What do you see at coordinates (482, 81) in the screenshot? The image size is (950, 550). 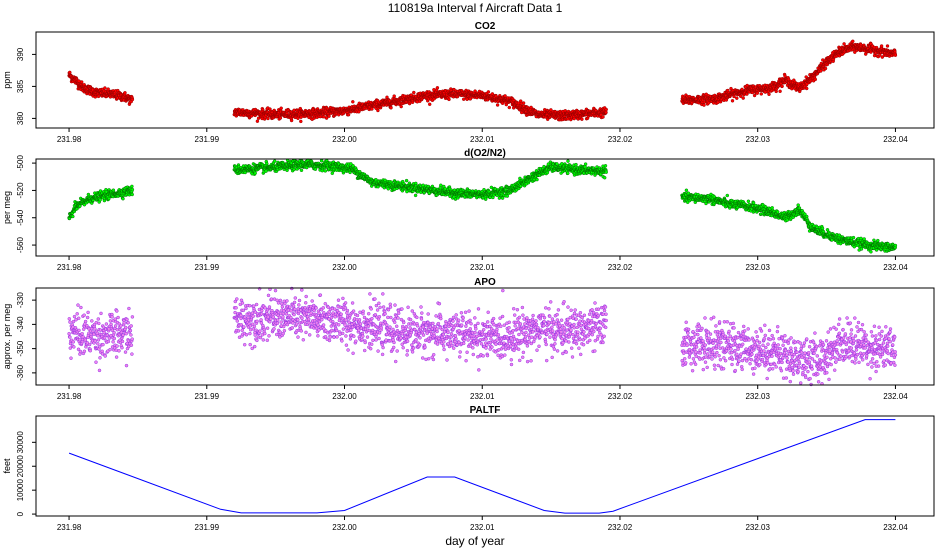 I see `series-co2` at bounding box center [482, 81].